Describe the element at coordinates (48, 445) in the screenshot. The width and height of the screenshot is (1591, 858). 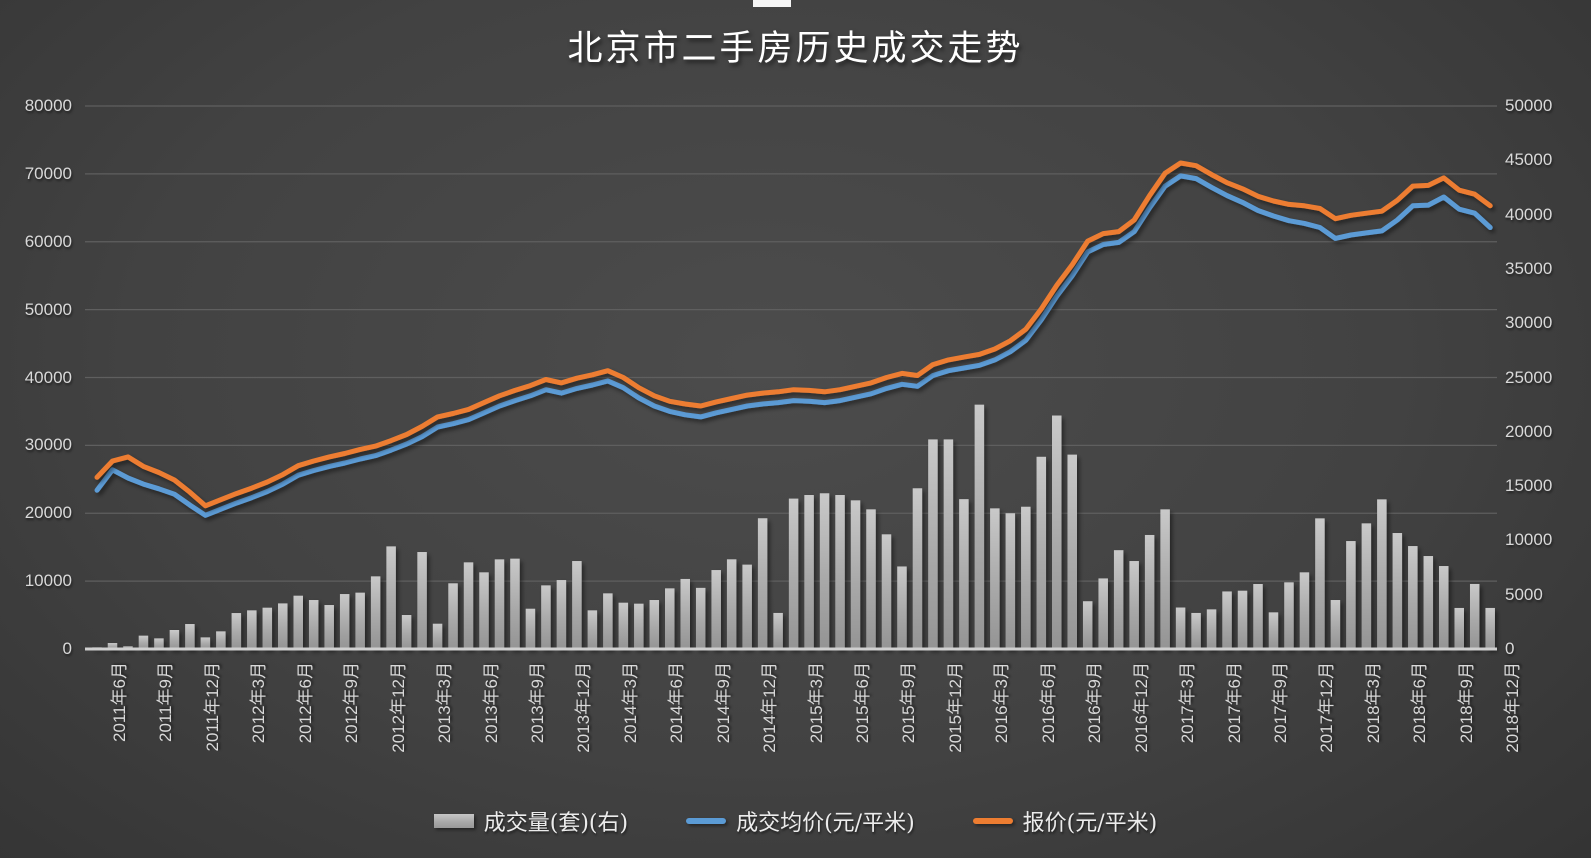
I see `y-axis-tick-label-left: 30000` at that location.